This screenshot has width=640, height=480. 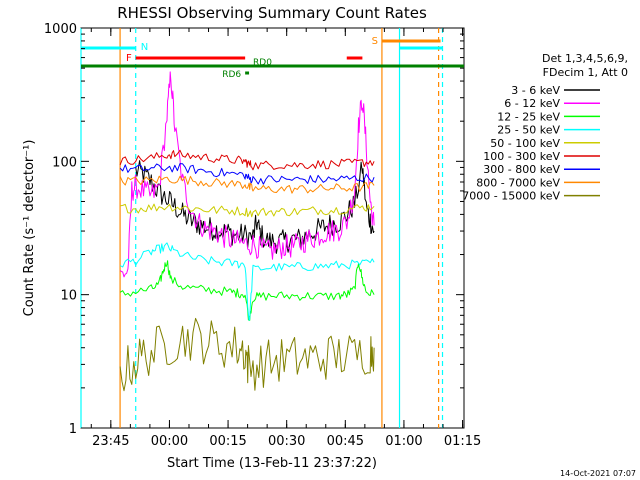 I want to click on series-50-100-kev-line, so click(x=247, y=210).